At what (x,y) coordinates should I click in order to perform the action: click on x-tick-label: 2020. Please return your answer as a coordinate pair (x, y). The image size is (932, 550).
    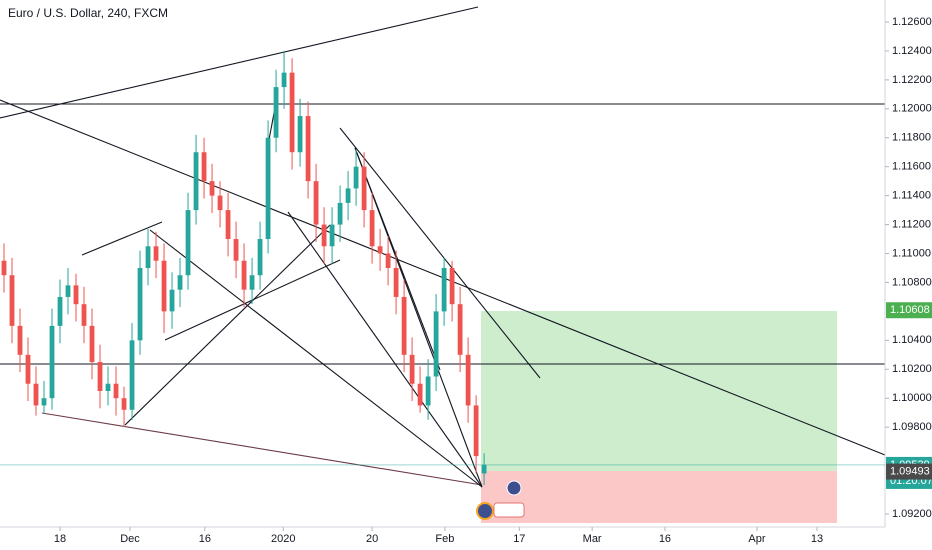
    Looking at the image, I should click on (283, 539).